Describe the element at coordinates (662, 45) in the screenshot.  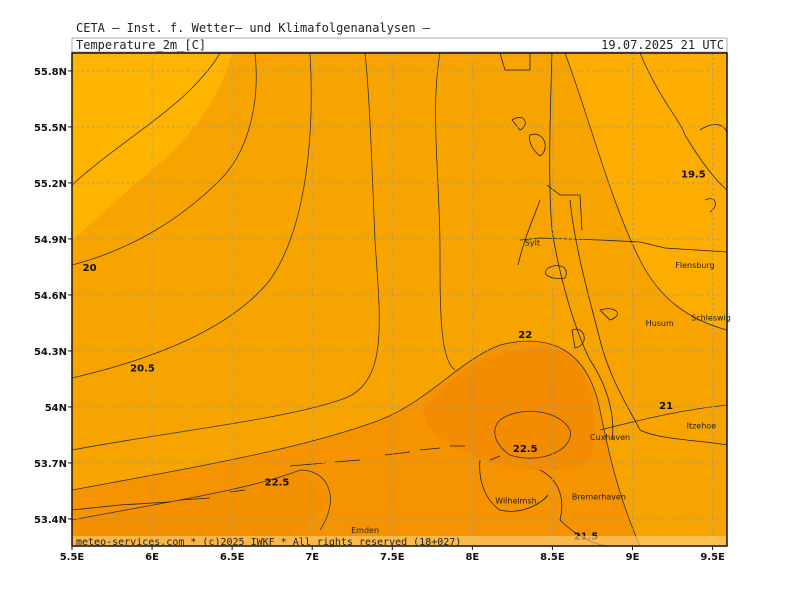
I see `valid-time: 19.07.2025 21 UTC` at that location.